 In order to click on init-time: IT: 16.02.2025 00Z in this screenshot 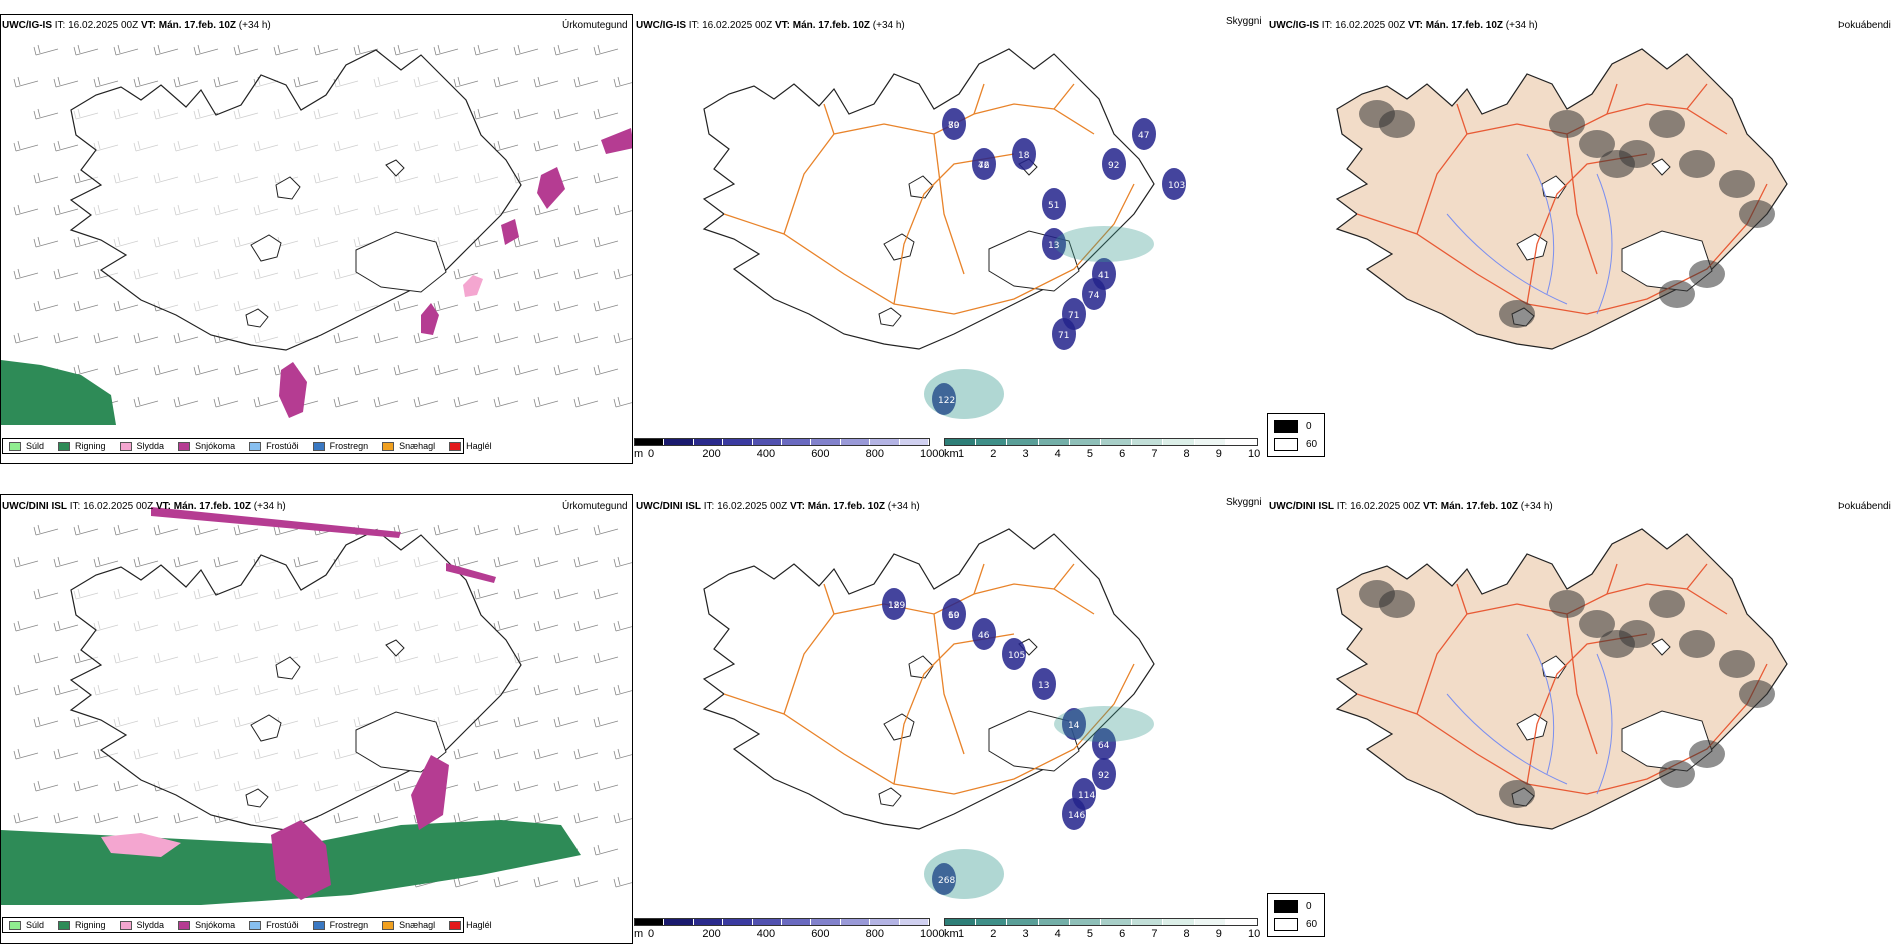, I will do `click(745, 506)`.